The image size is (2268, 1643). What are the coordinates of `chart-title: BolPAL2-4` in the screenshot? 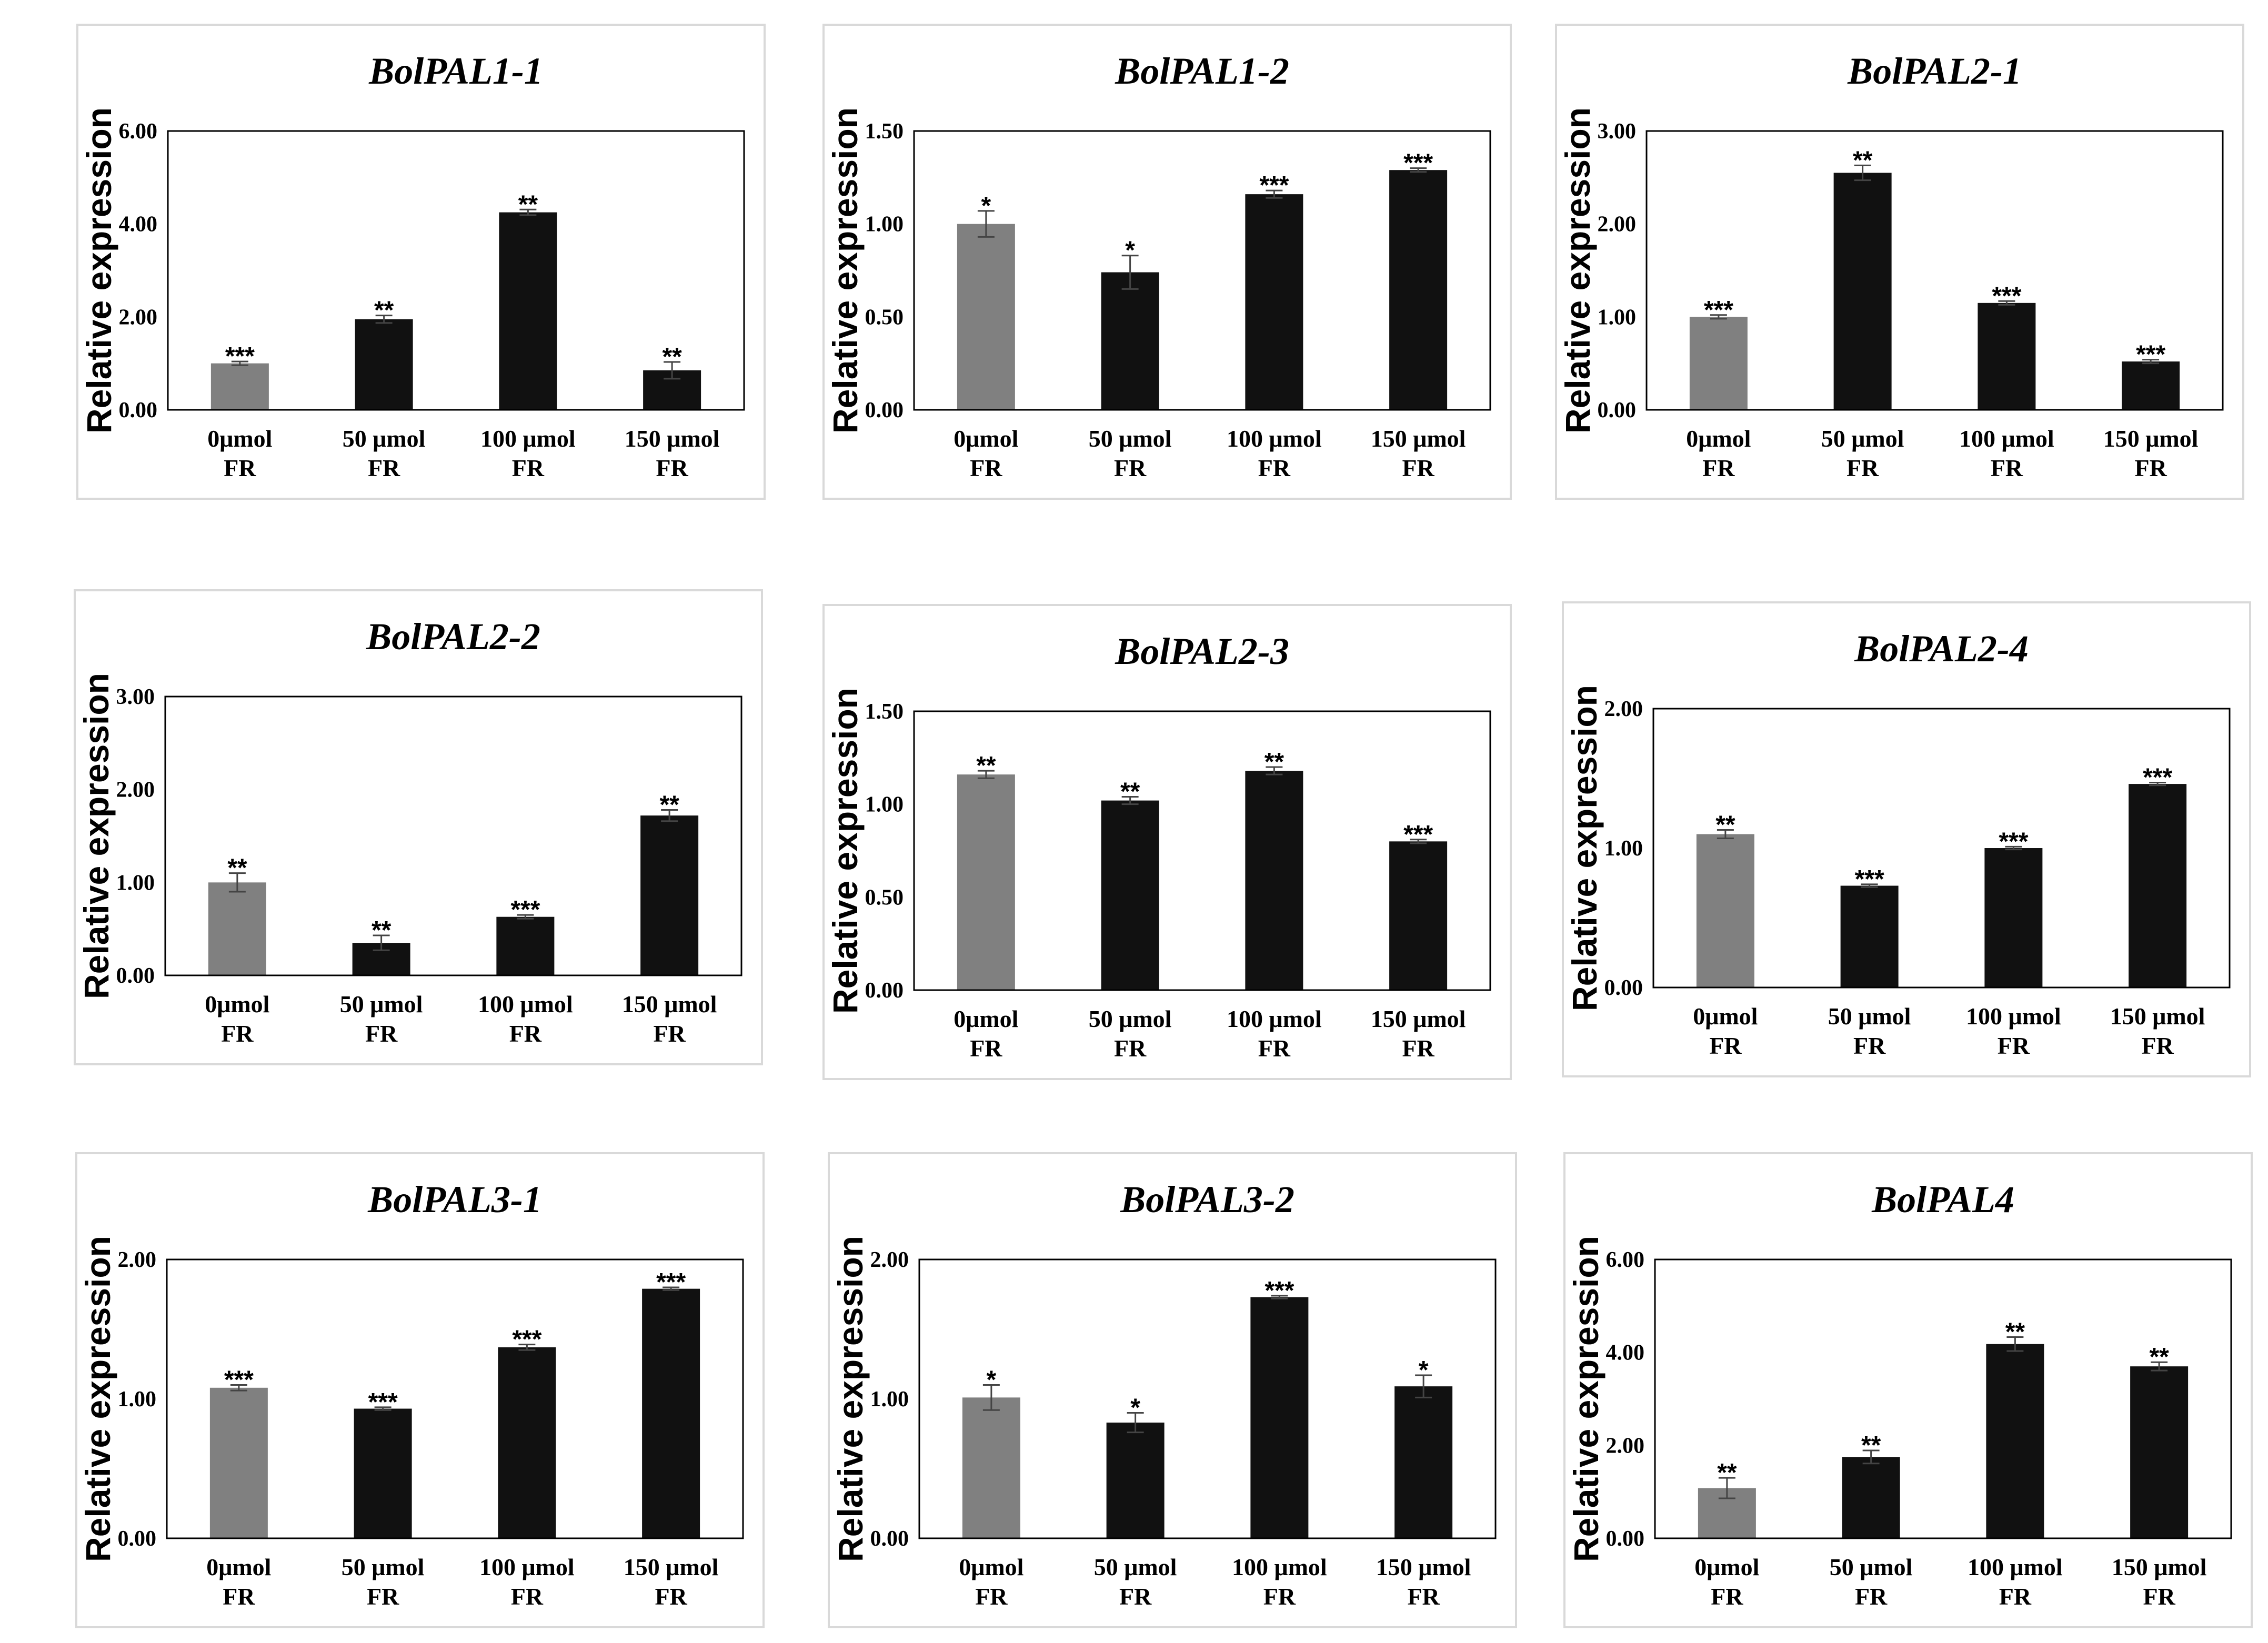 It's located at (1941, 649).